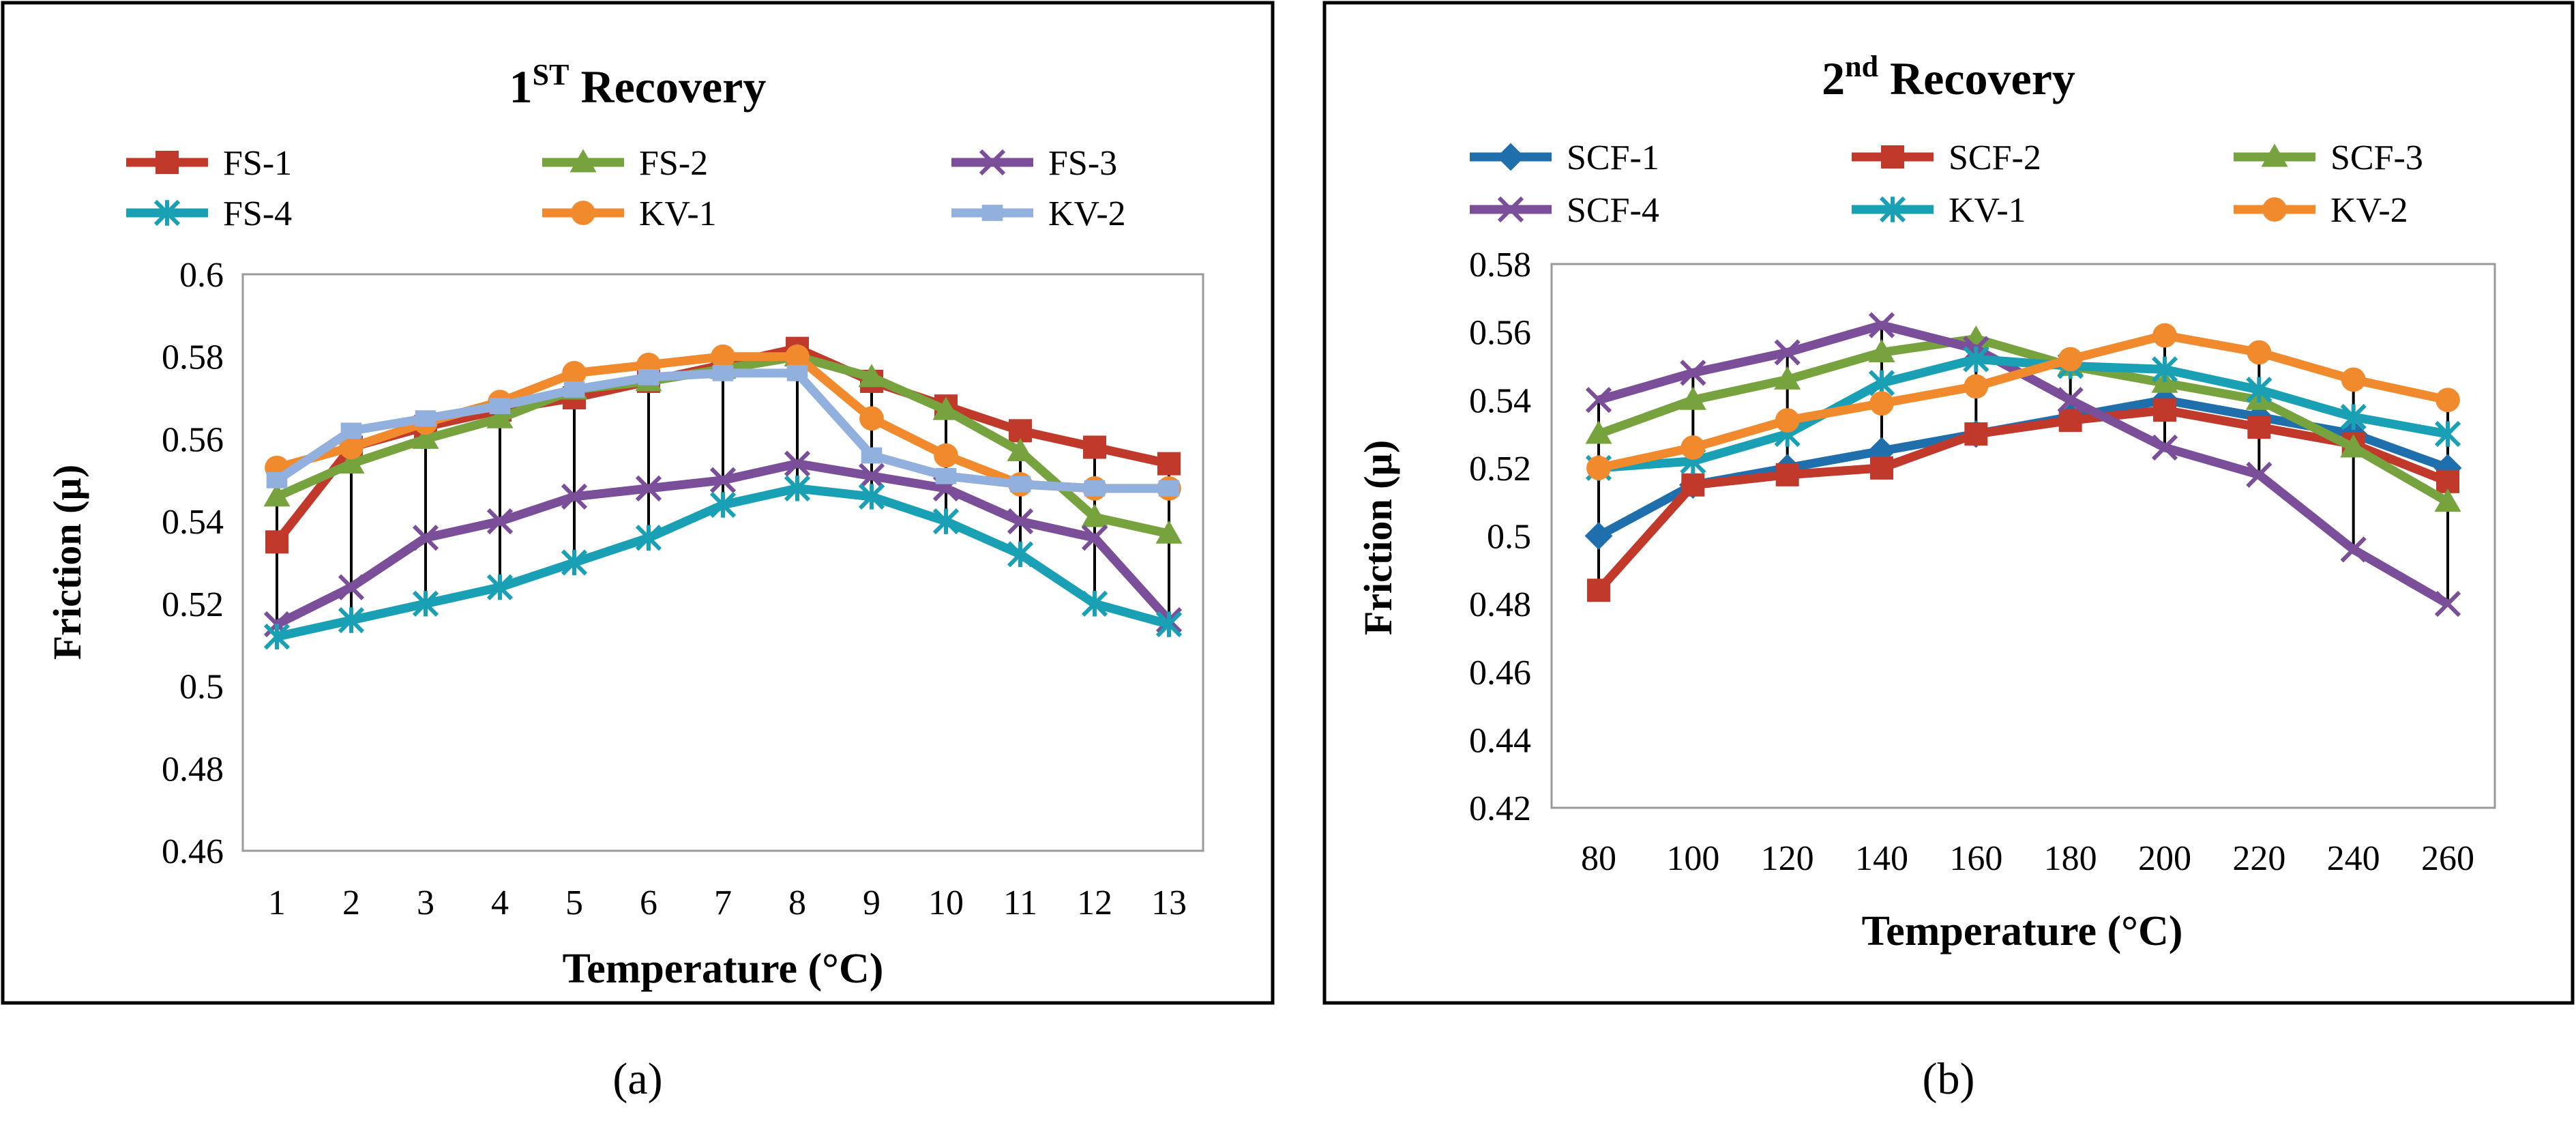  Describe the element at coordinates (2321, 210) in the screenshot. I see `legend-item-kv-2: KV-2` at that location.